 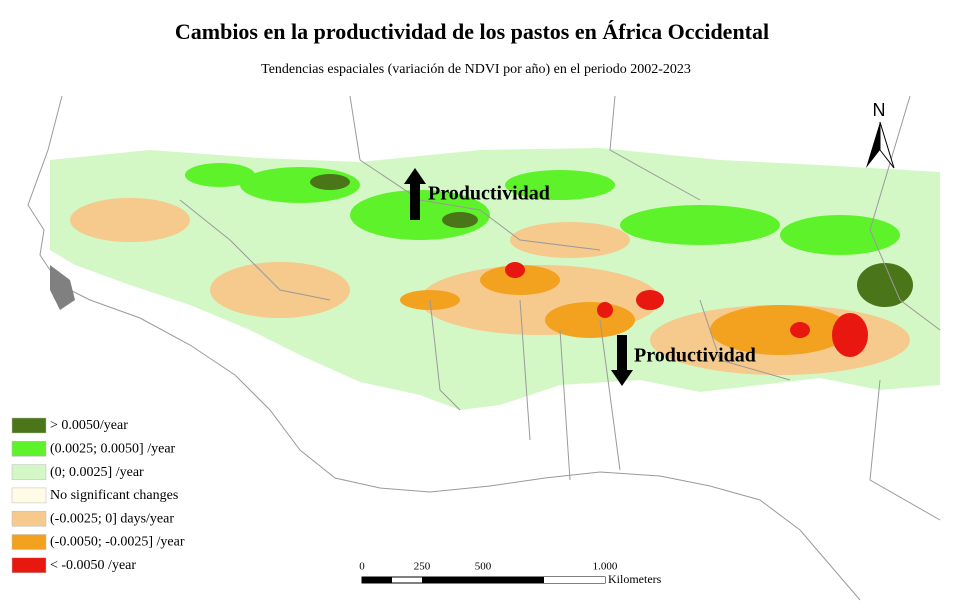 What do you see at coordinates (93, 565) in the screenshot?
I see `legend-label: < -0.0050 /year` at bounding box center [93, 565].